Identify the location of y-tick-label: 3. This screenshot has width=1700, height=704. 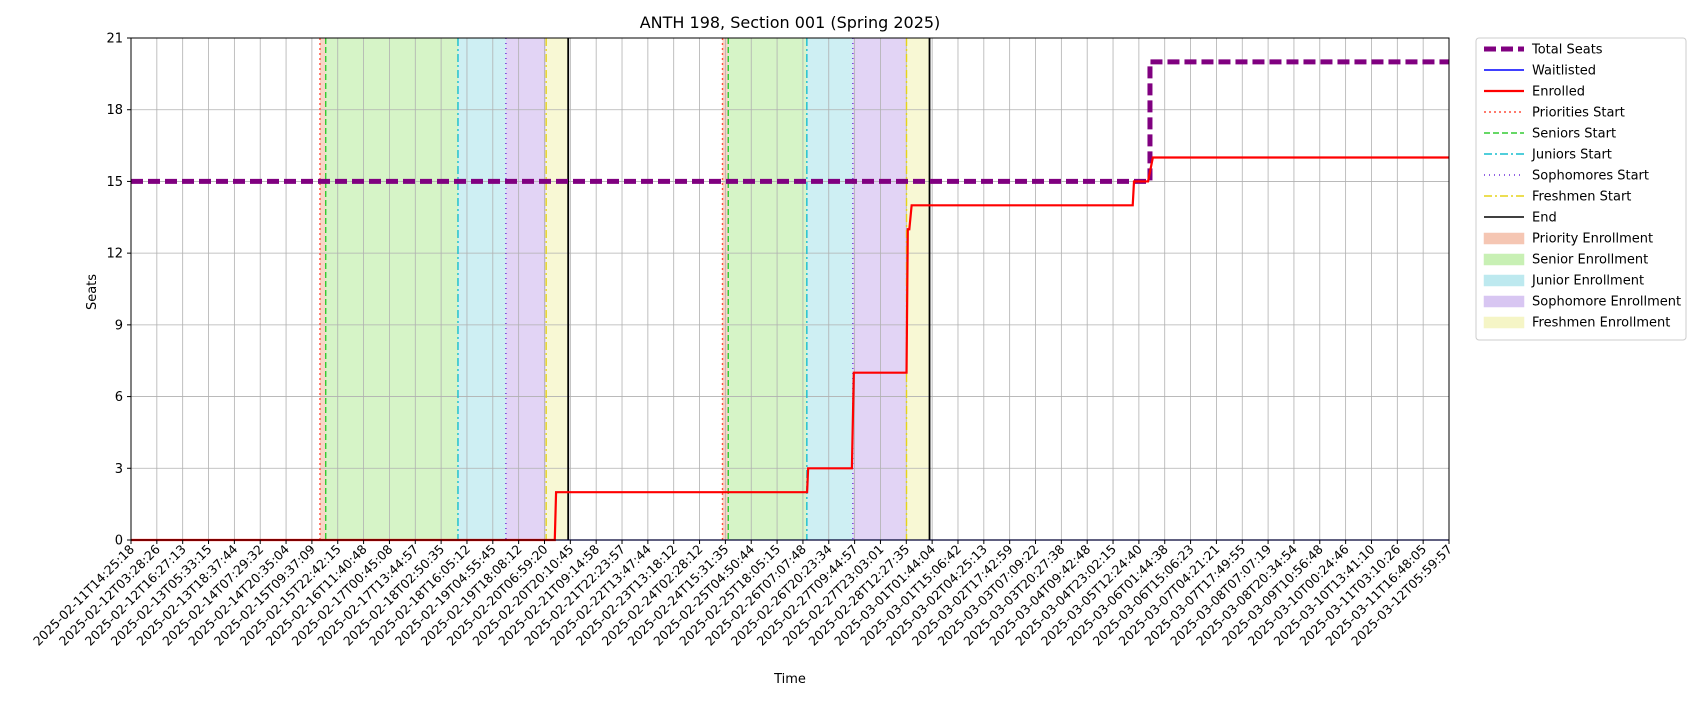
(119, 469).